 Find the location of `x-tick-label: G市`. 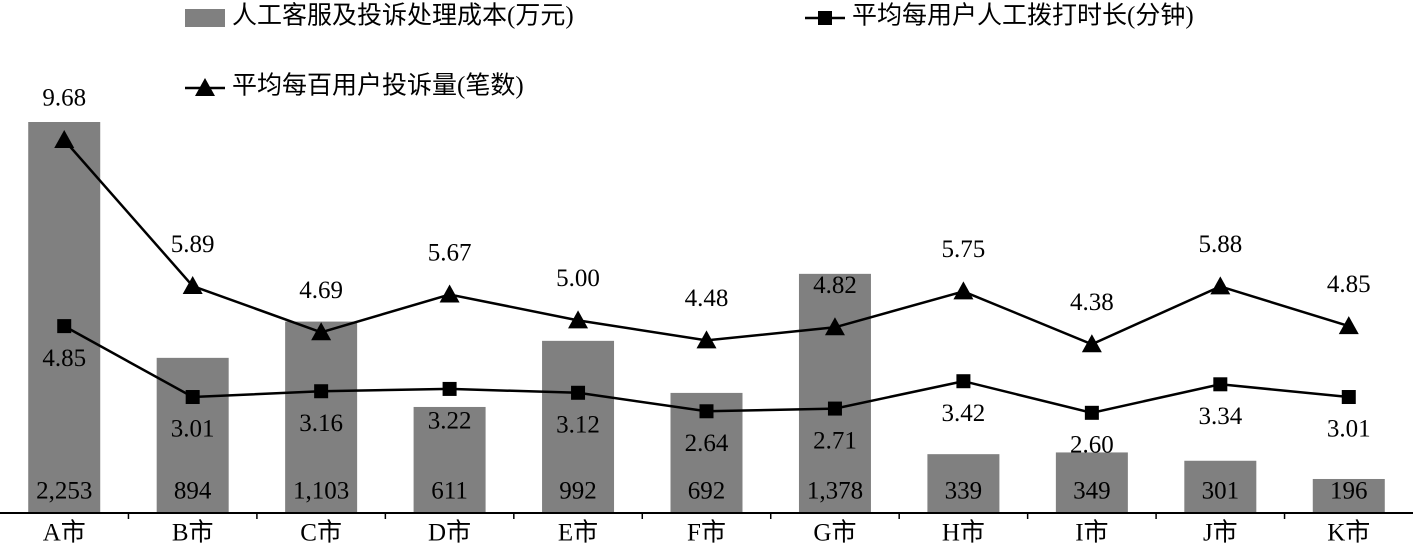

x-tick-label: G市 is located at coordinates (834, 533).